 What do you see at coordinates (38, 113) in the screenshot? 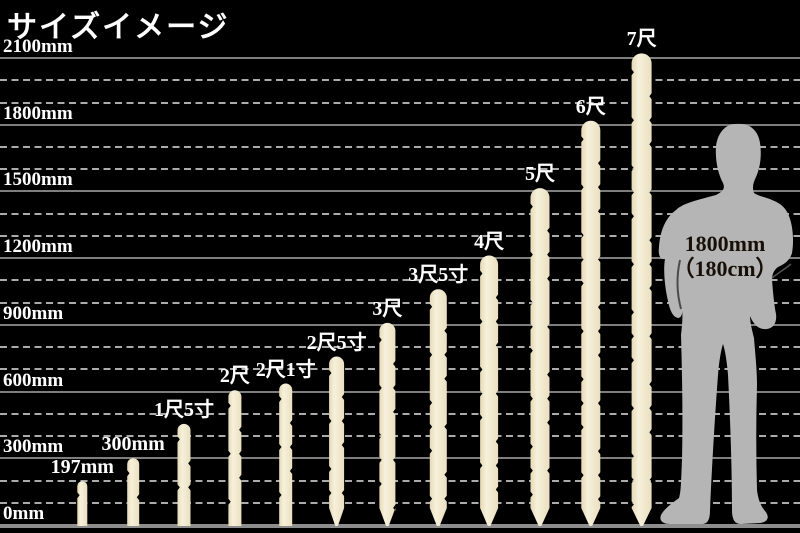
I see `y-tick-label: 1800mm` at bounding box center [38, 113].